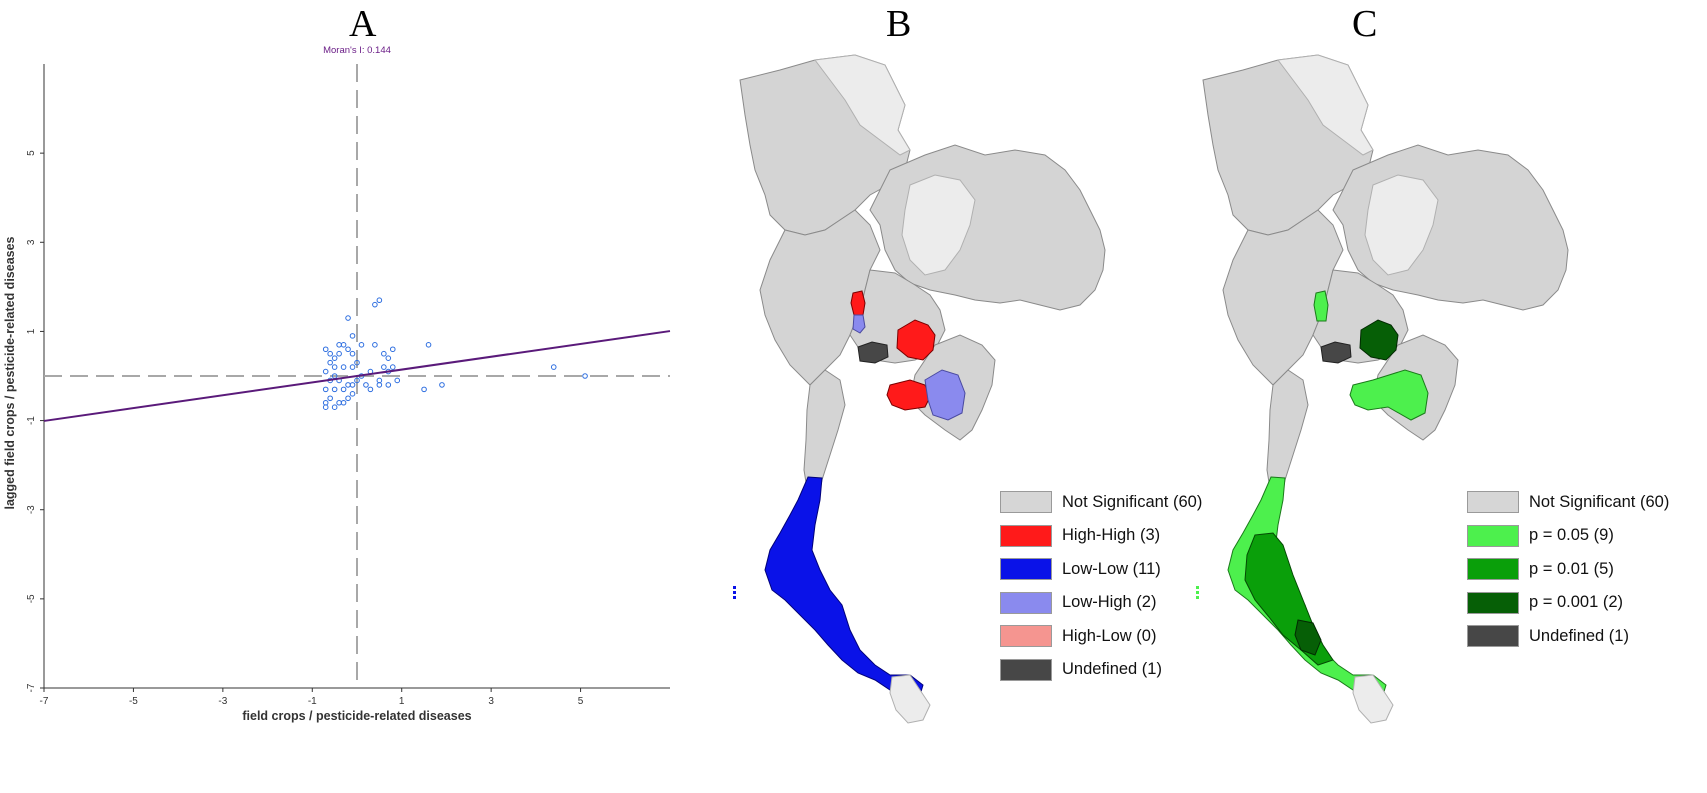 The image size is (1707, 793). Describe the element at coordinates (31, 420) in the screenshot. I see `y-tick-label: -1` at that location.